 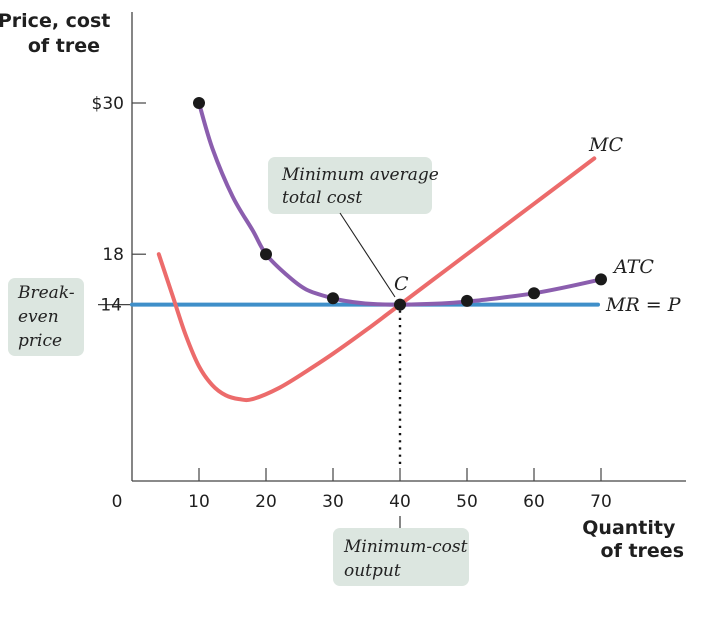 What do you see at coordinates (601, 502) in the screenshot?
I see `x-tick-label: 70` at bounding box center [601, 502].